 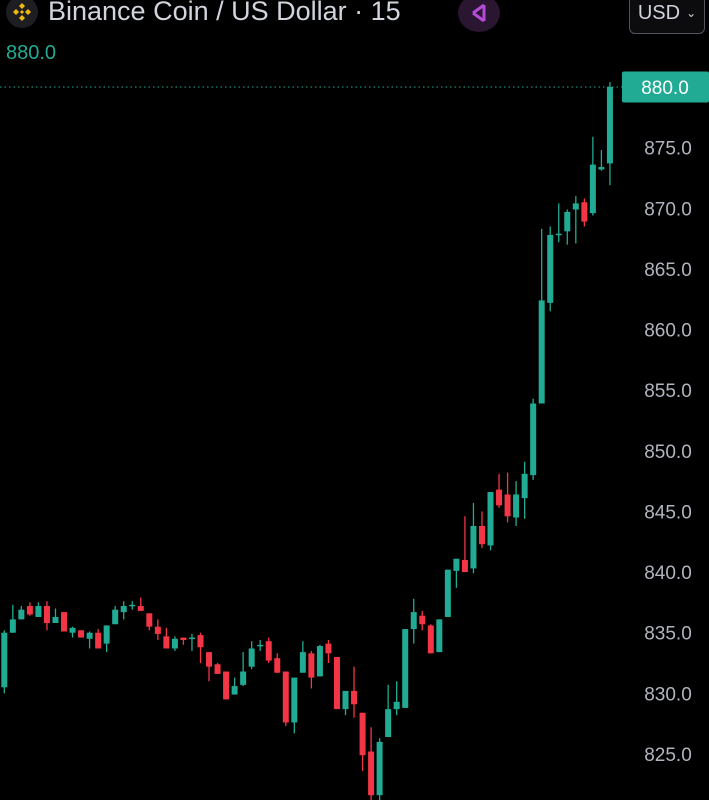 I want to click on symbol-title: Binance Coin / US Dollar · 15, so click(x=224, y=13).